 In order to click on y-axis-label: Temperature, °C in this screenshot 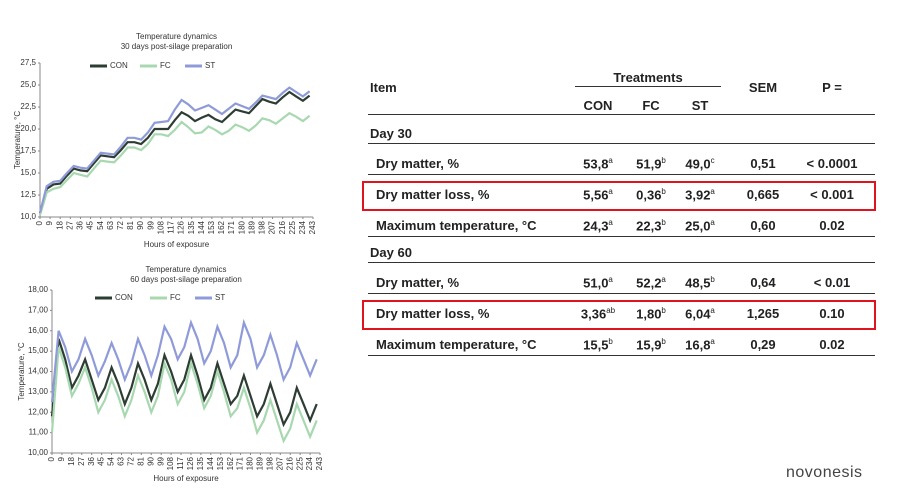, I will do `click(21, 371)`.